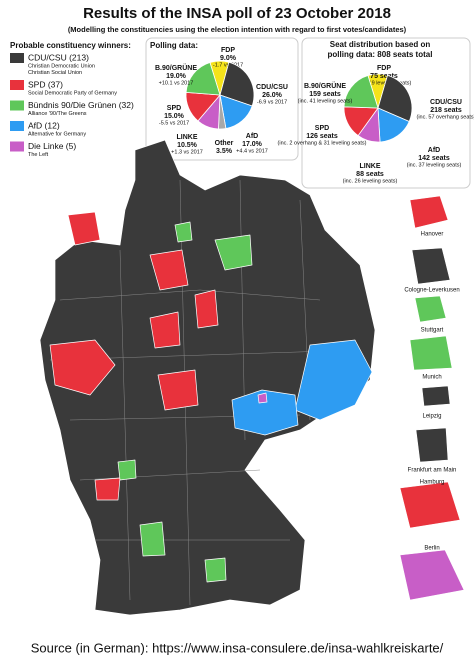 The width and height of the screenshot is (474, 661). Describe the element at coordinates (322, 143) in the screenshot. I see `slice-note: (inc. 2 overhang & 31 leveling seats)` at that location.